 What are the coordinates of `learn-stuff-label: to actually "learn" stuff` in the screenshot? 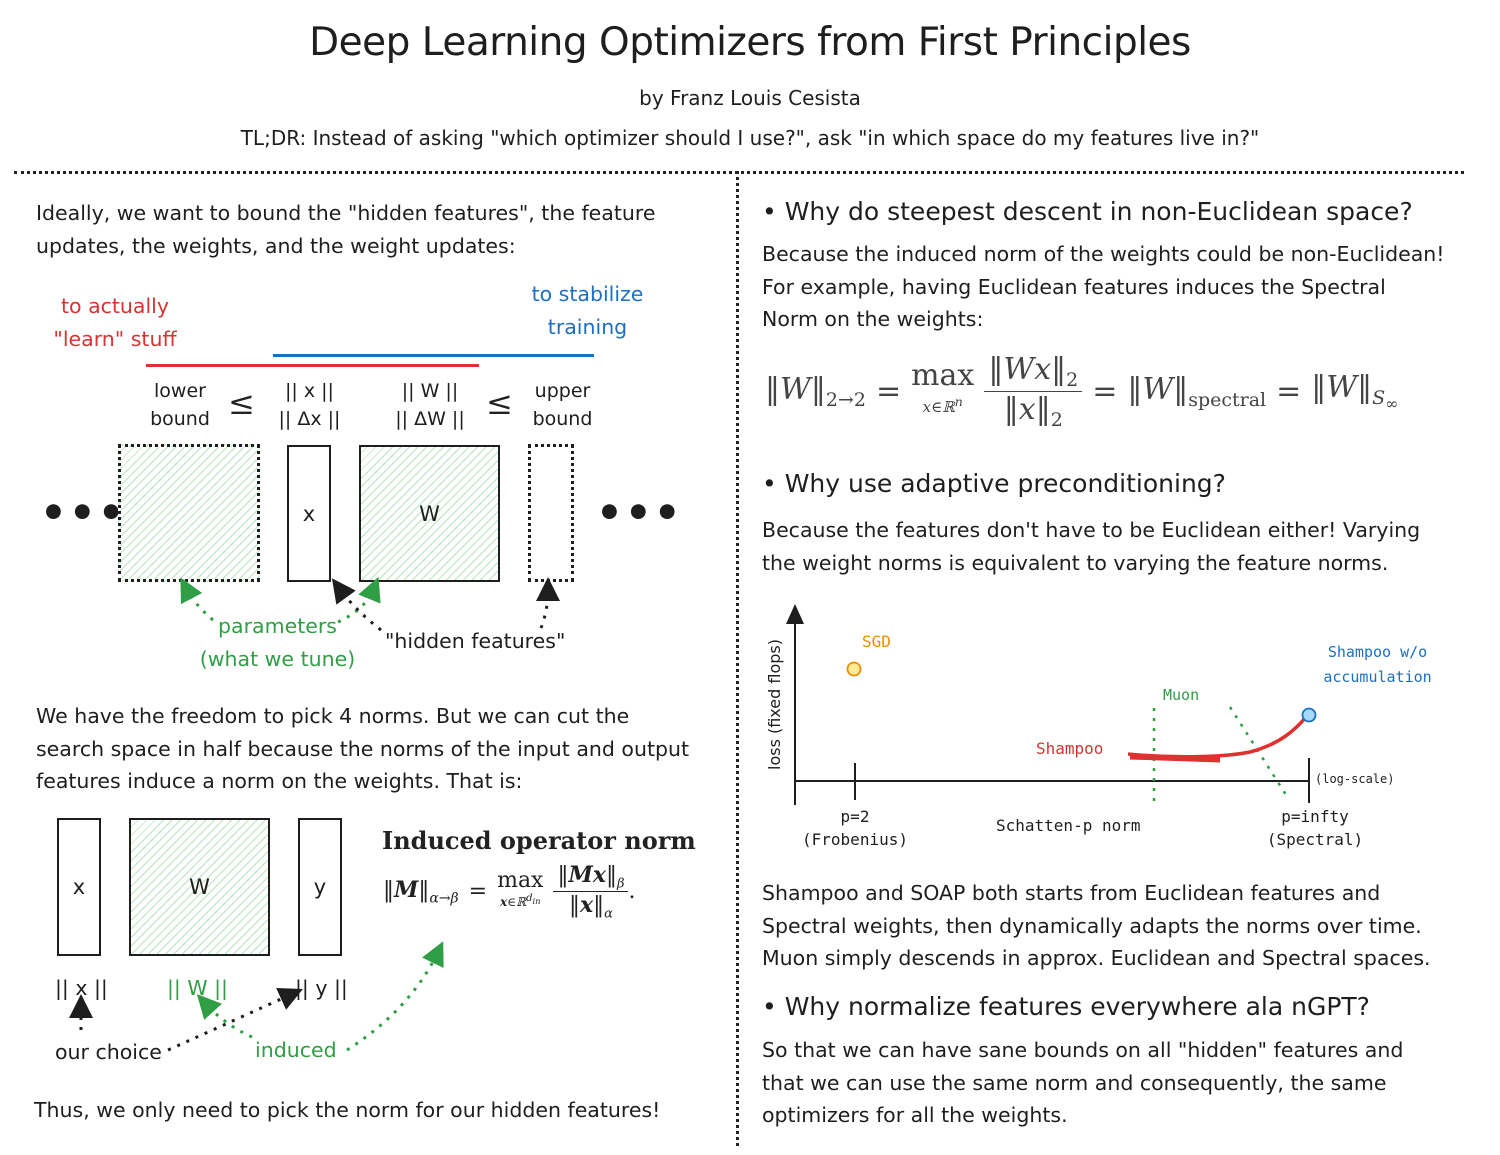 It's located at (115, 322).